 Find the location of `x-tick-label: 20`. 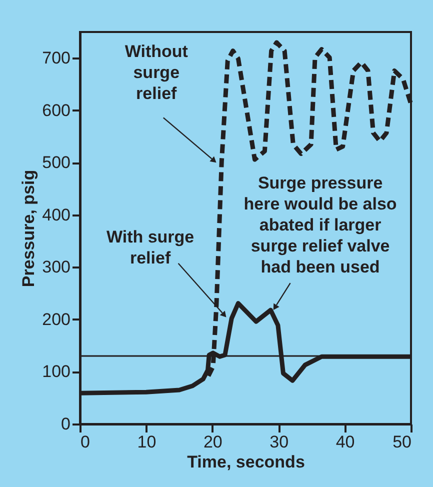

x-tick-label: 20 is located at coordinates (212, 442).